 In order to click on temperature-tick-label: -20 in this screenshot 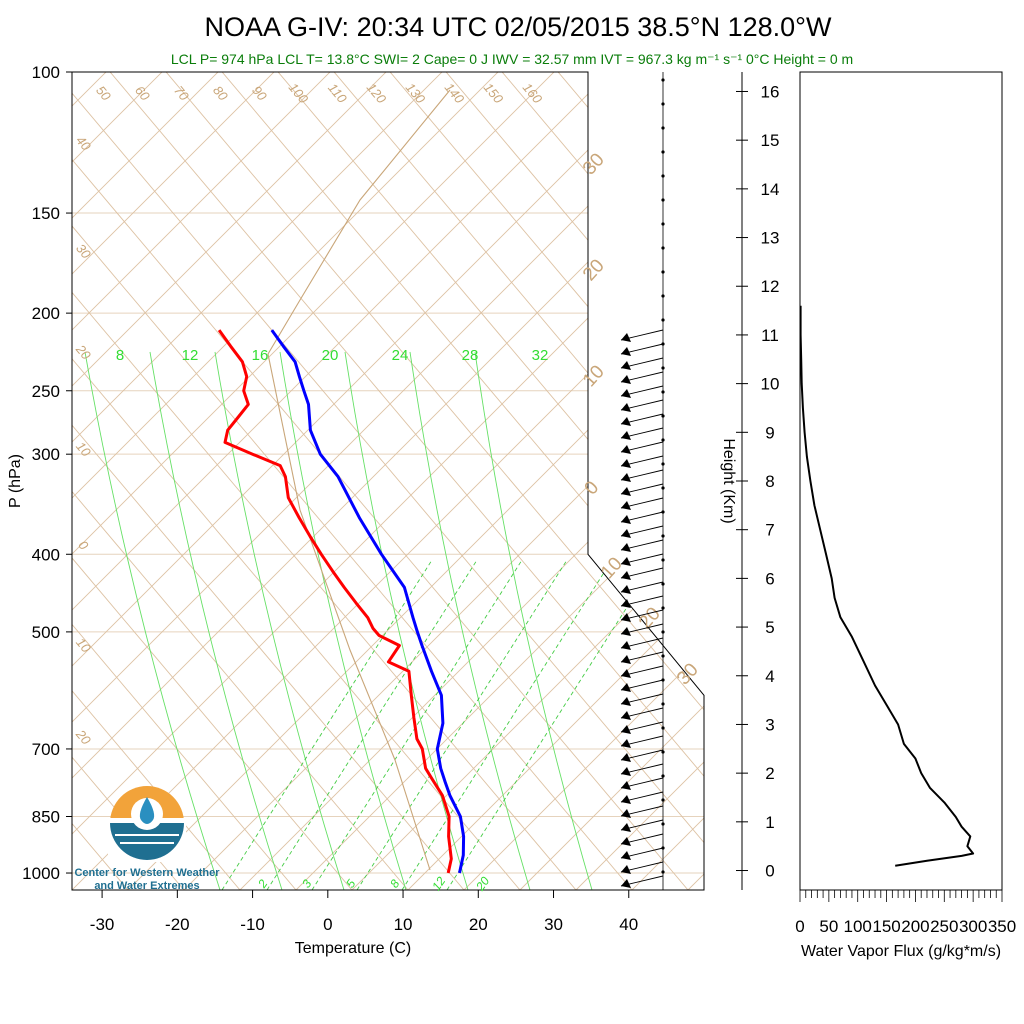, I will do `click(177, 924)`.